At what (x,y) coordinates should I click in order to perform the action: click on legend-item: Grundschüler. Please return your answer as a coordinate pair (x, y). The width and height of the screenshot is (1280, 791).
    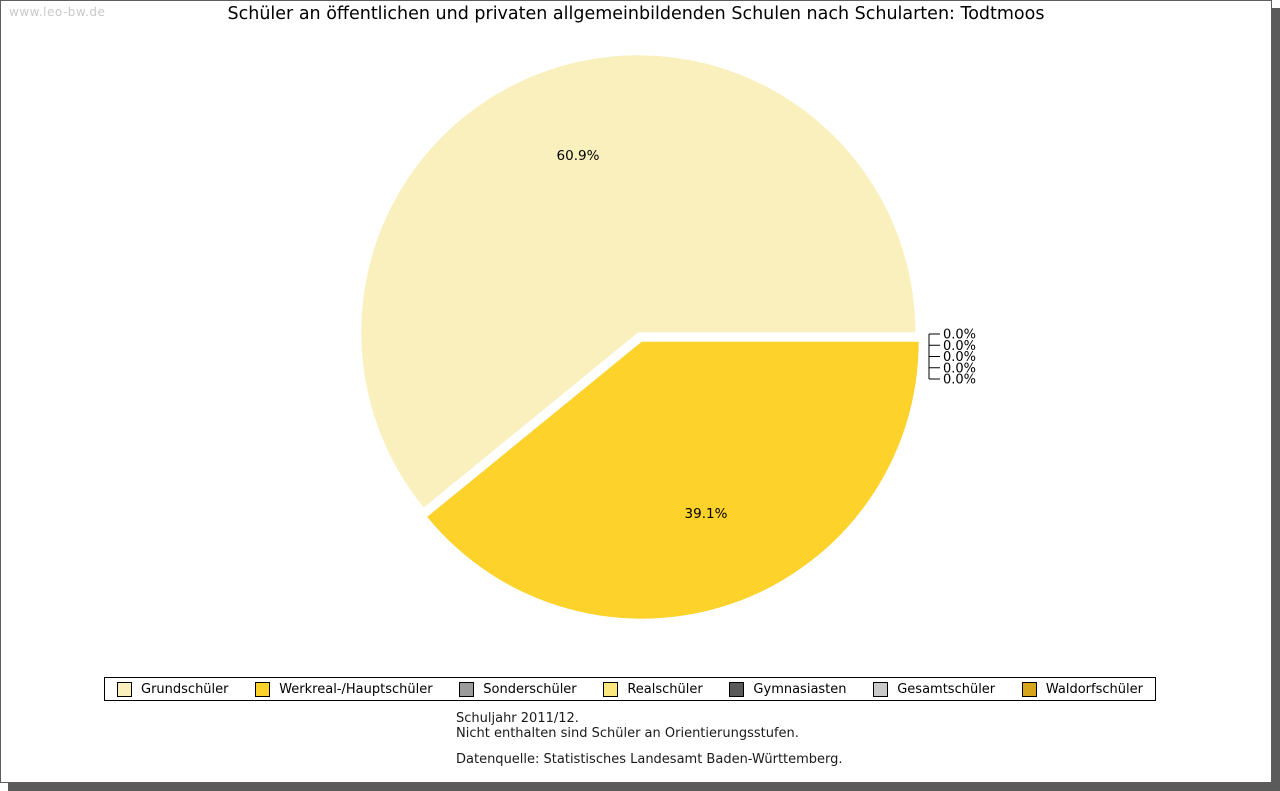
    Looking at the image, I should click on (173, 689).